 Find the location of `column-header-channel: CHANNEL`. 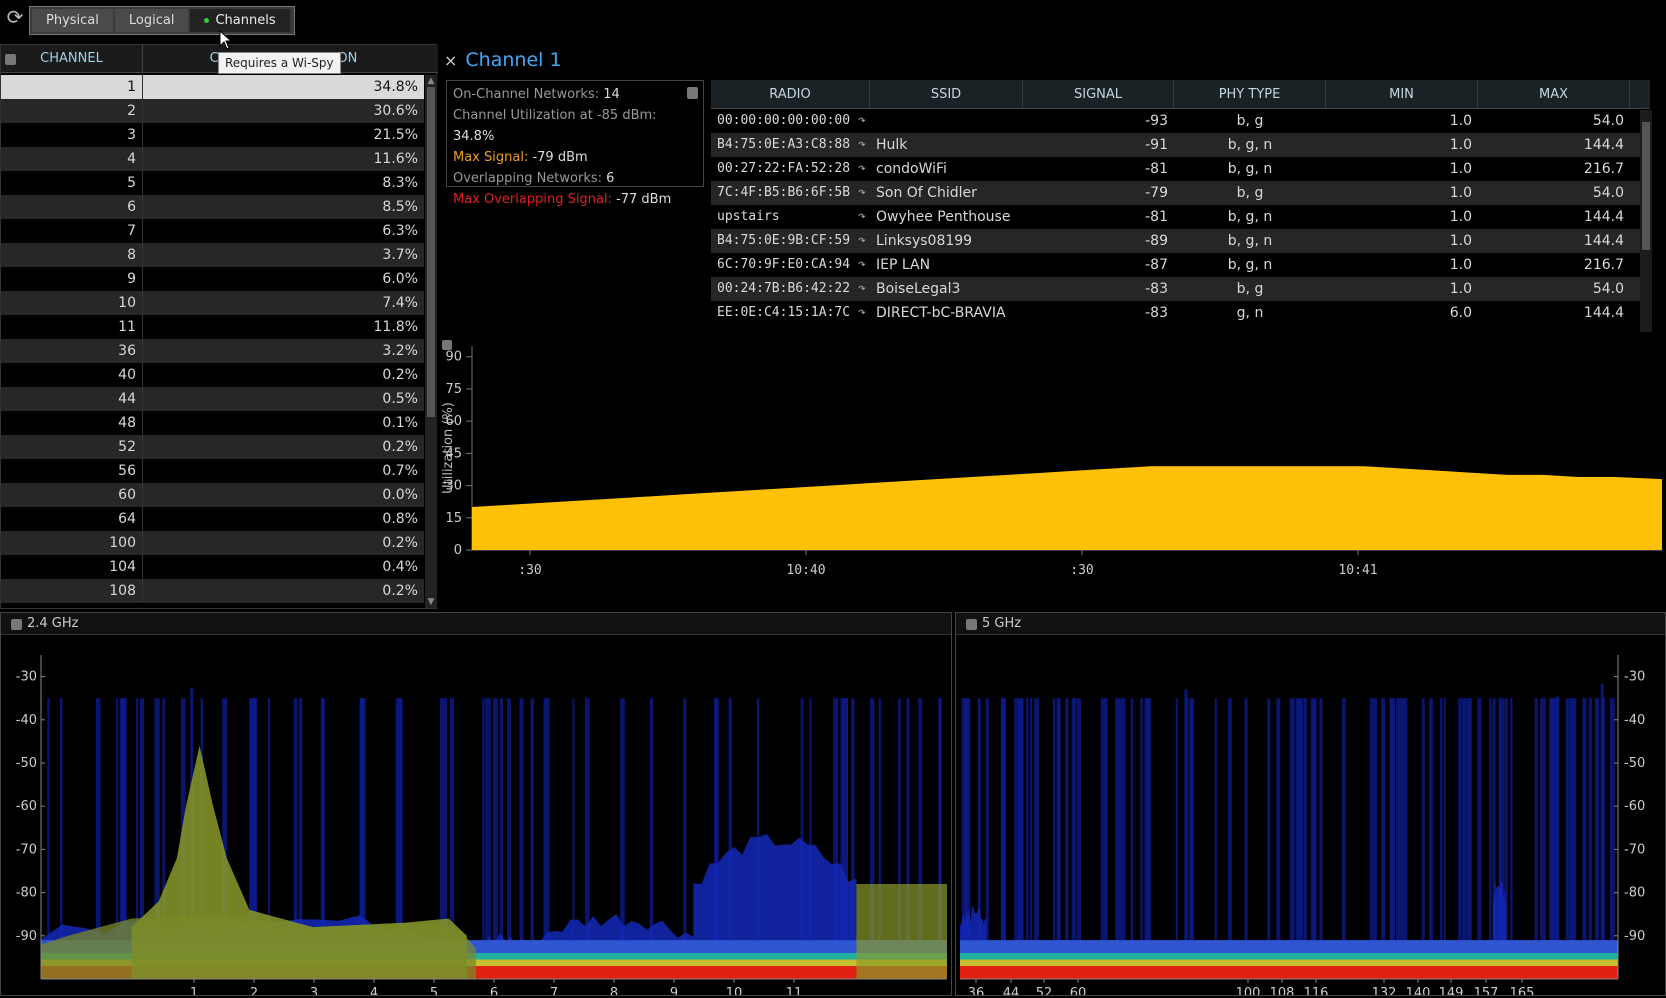

column-header-channel: CHANNEL is located at coordinates (71, 58).